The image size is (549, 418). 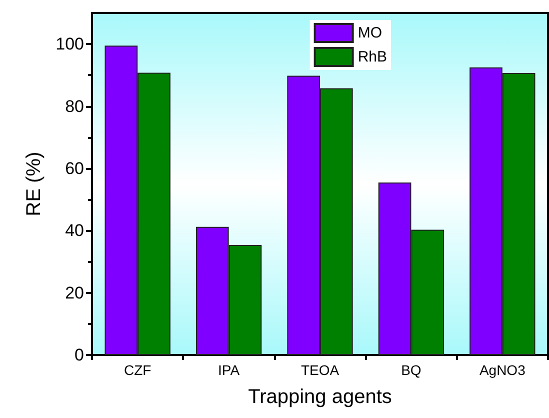 I want to click on x-tick-label: BQ, so click(x=411, y=370).